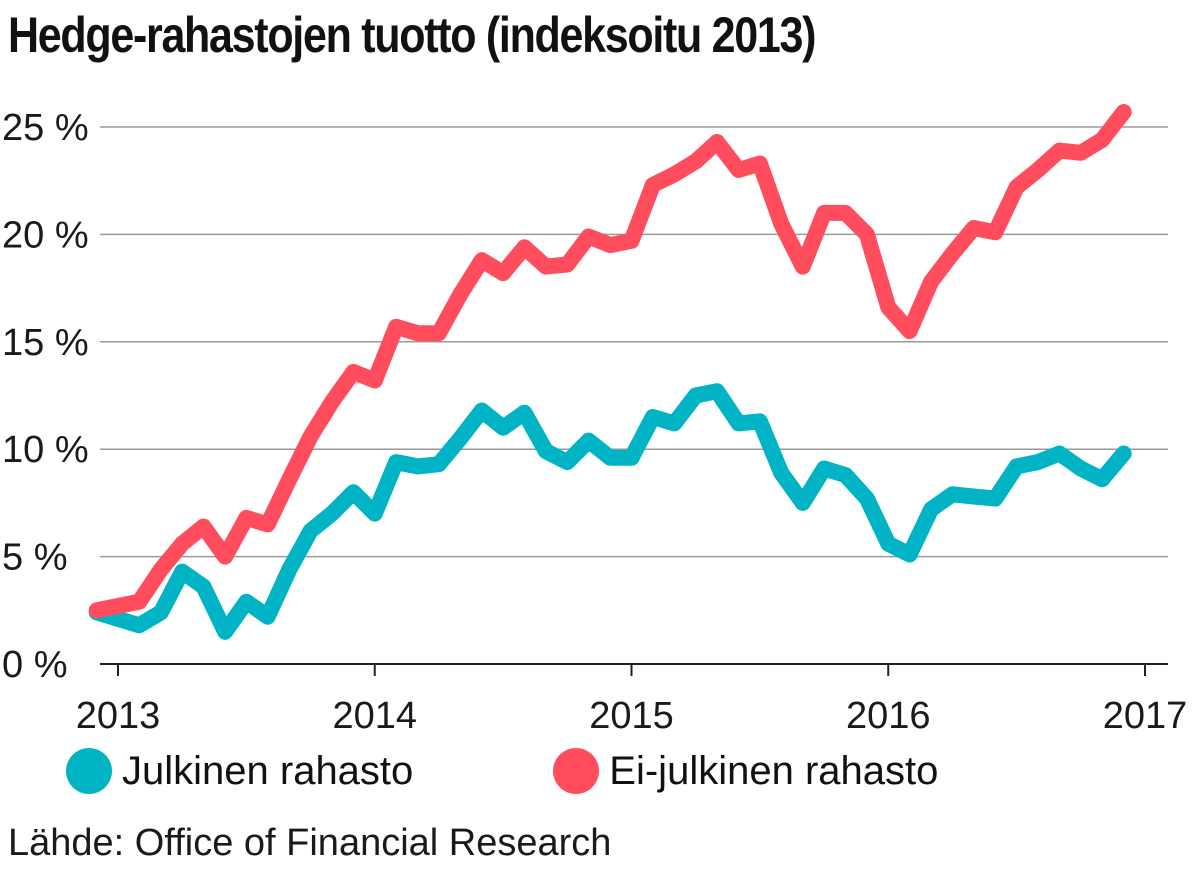  Describe the element at coordinates (631, 716) in the screenshot. I see `x-tick-label: 2015` at that location.